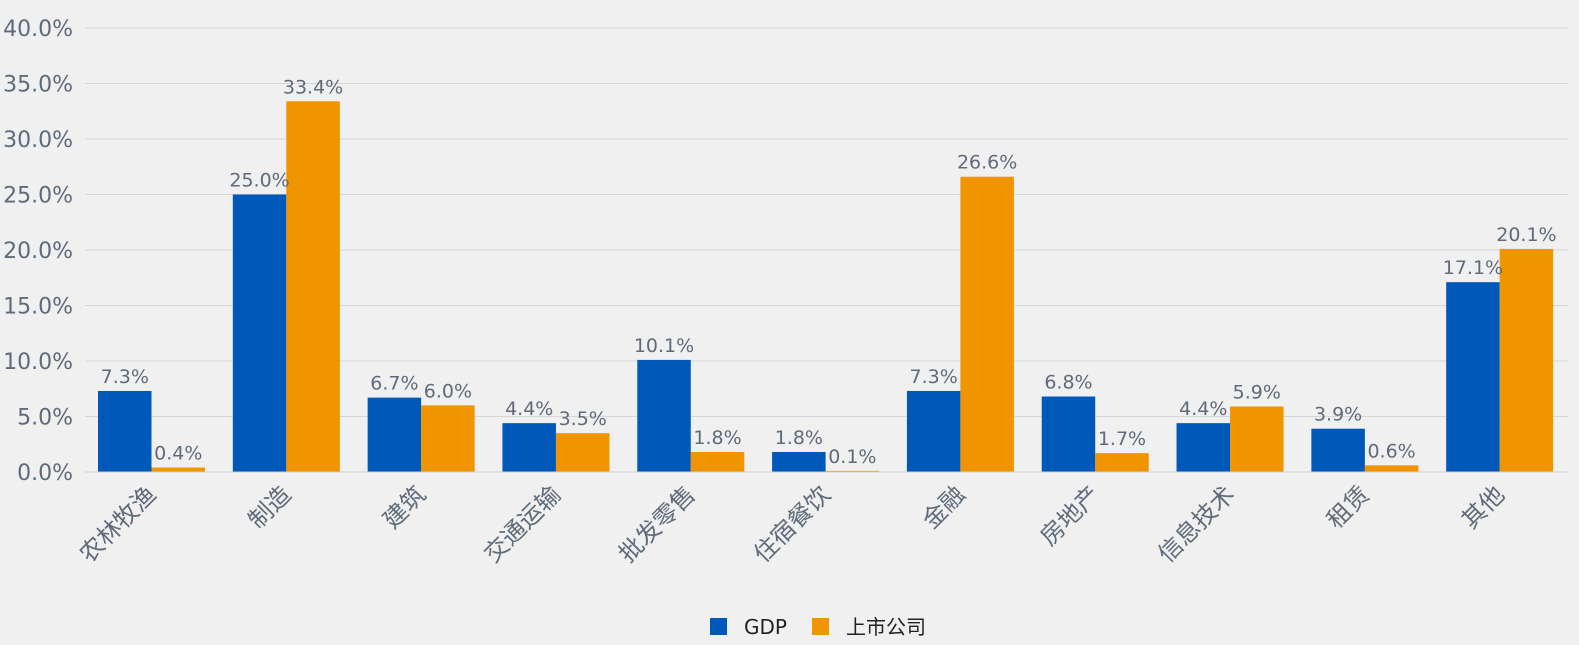  I want to click on x-axis-ticks: 农林牧渔 制造 建筑 交通运输 批发零售 住宿餐饮 金融 房地产 信息技术 租赁 其他, so click(792, 524).